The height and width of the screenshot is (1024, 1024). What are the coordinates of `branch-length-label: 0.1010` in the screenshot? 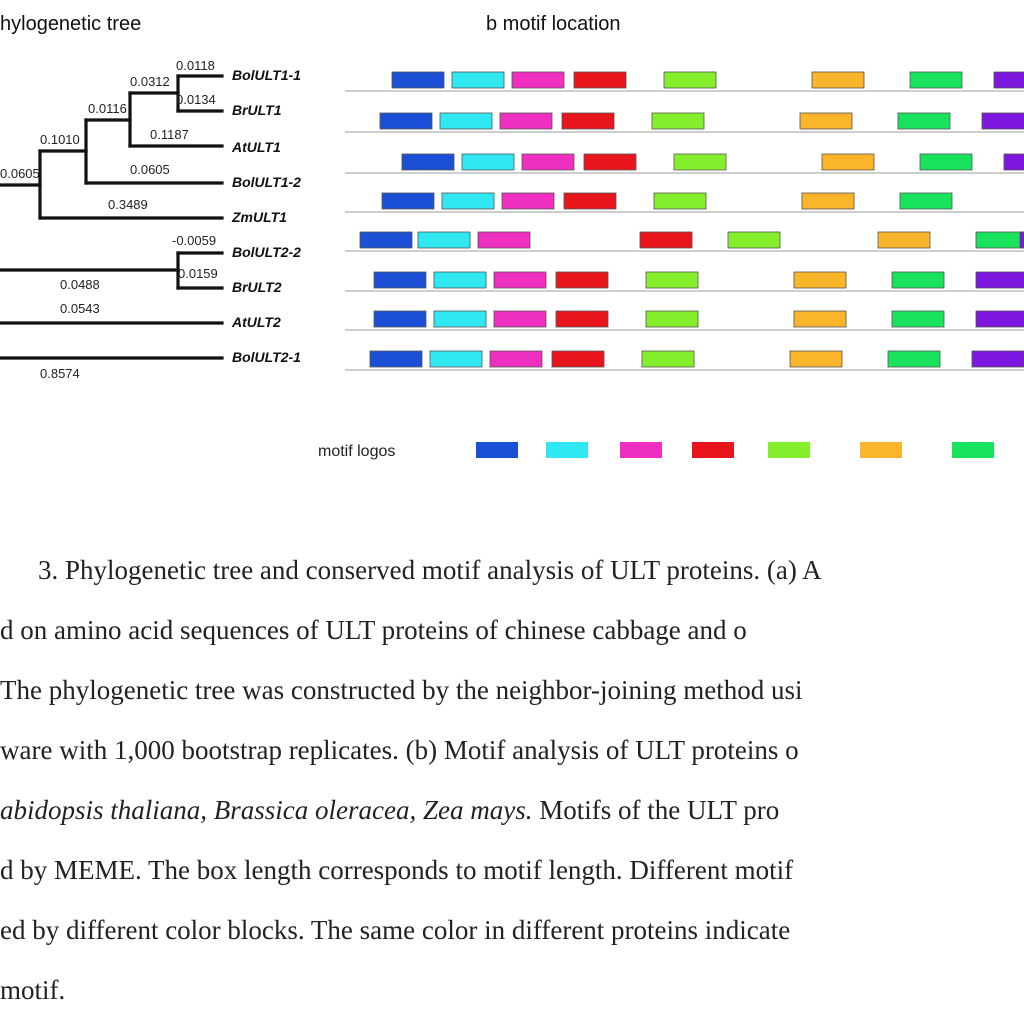 It's located at (60, 139).